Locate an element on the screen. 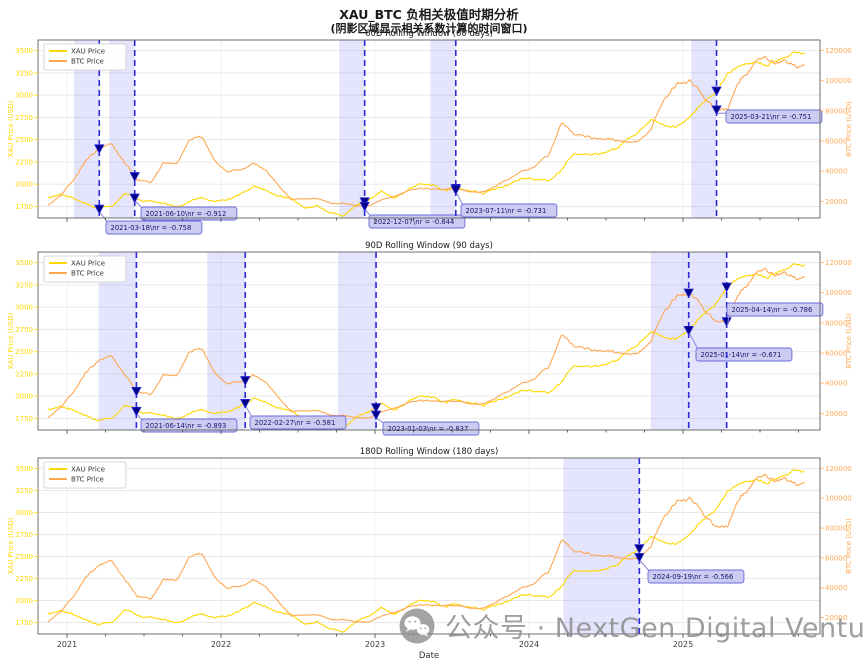  right-axis-ticks: 20000 40000 60000 80000 100000 120000 is located at coordinates (836, 543).